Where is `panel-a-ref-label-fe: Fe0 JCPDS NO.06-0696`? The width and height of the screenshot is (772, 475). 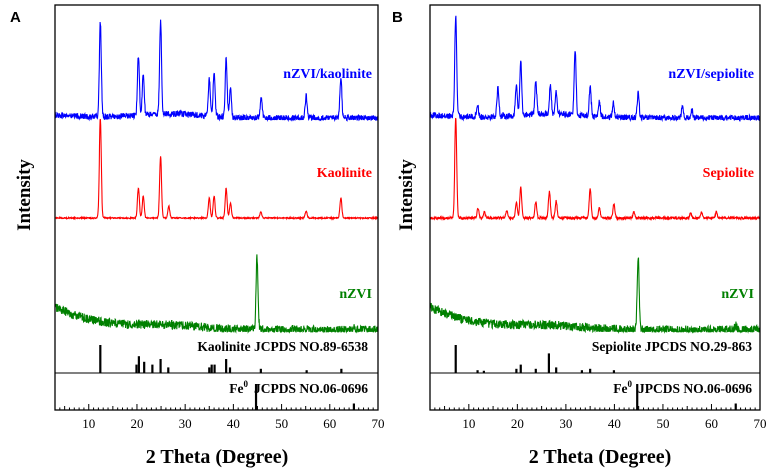
panel-a-ref-label-fe: Fe0 JCPDS NO.06-0696 is located at coordinates (298, 387).